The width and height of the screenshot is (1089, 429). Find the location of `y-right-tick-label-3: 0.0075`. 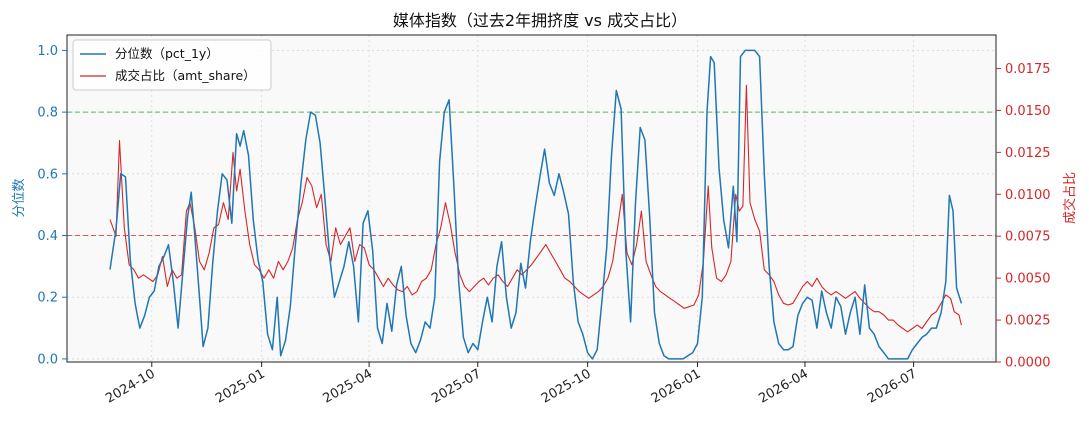

y-right-tick-label-3: 0.0075 is located at coordinates (1028, 237).